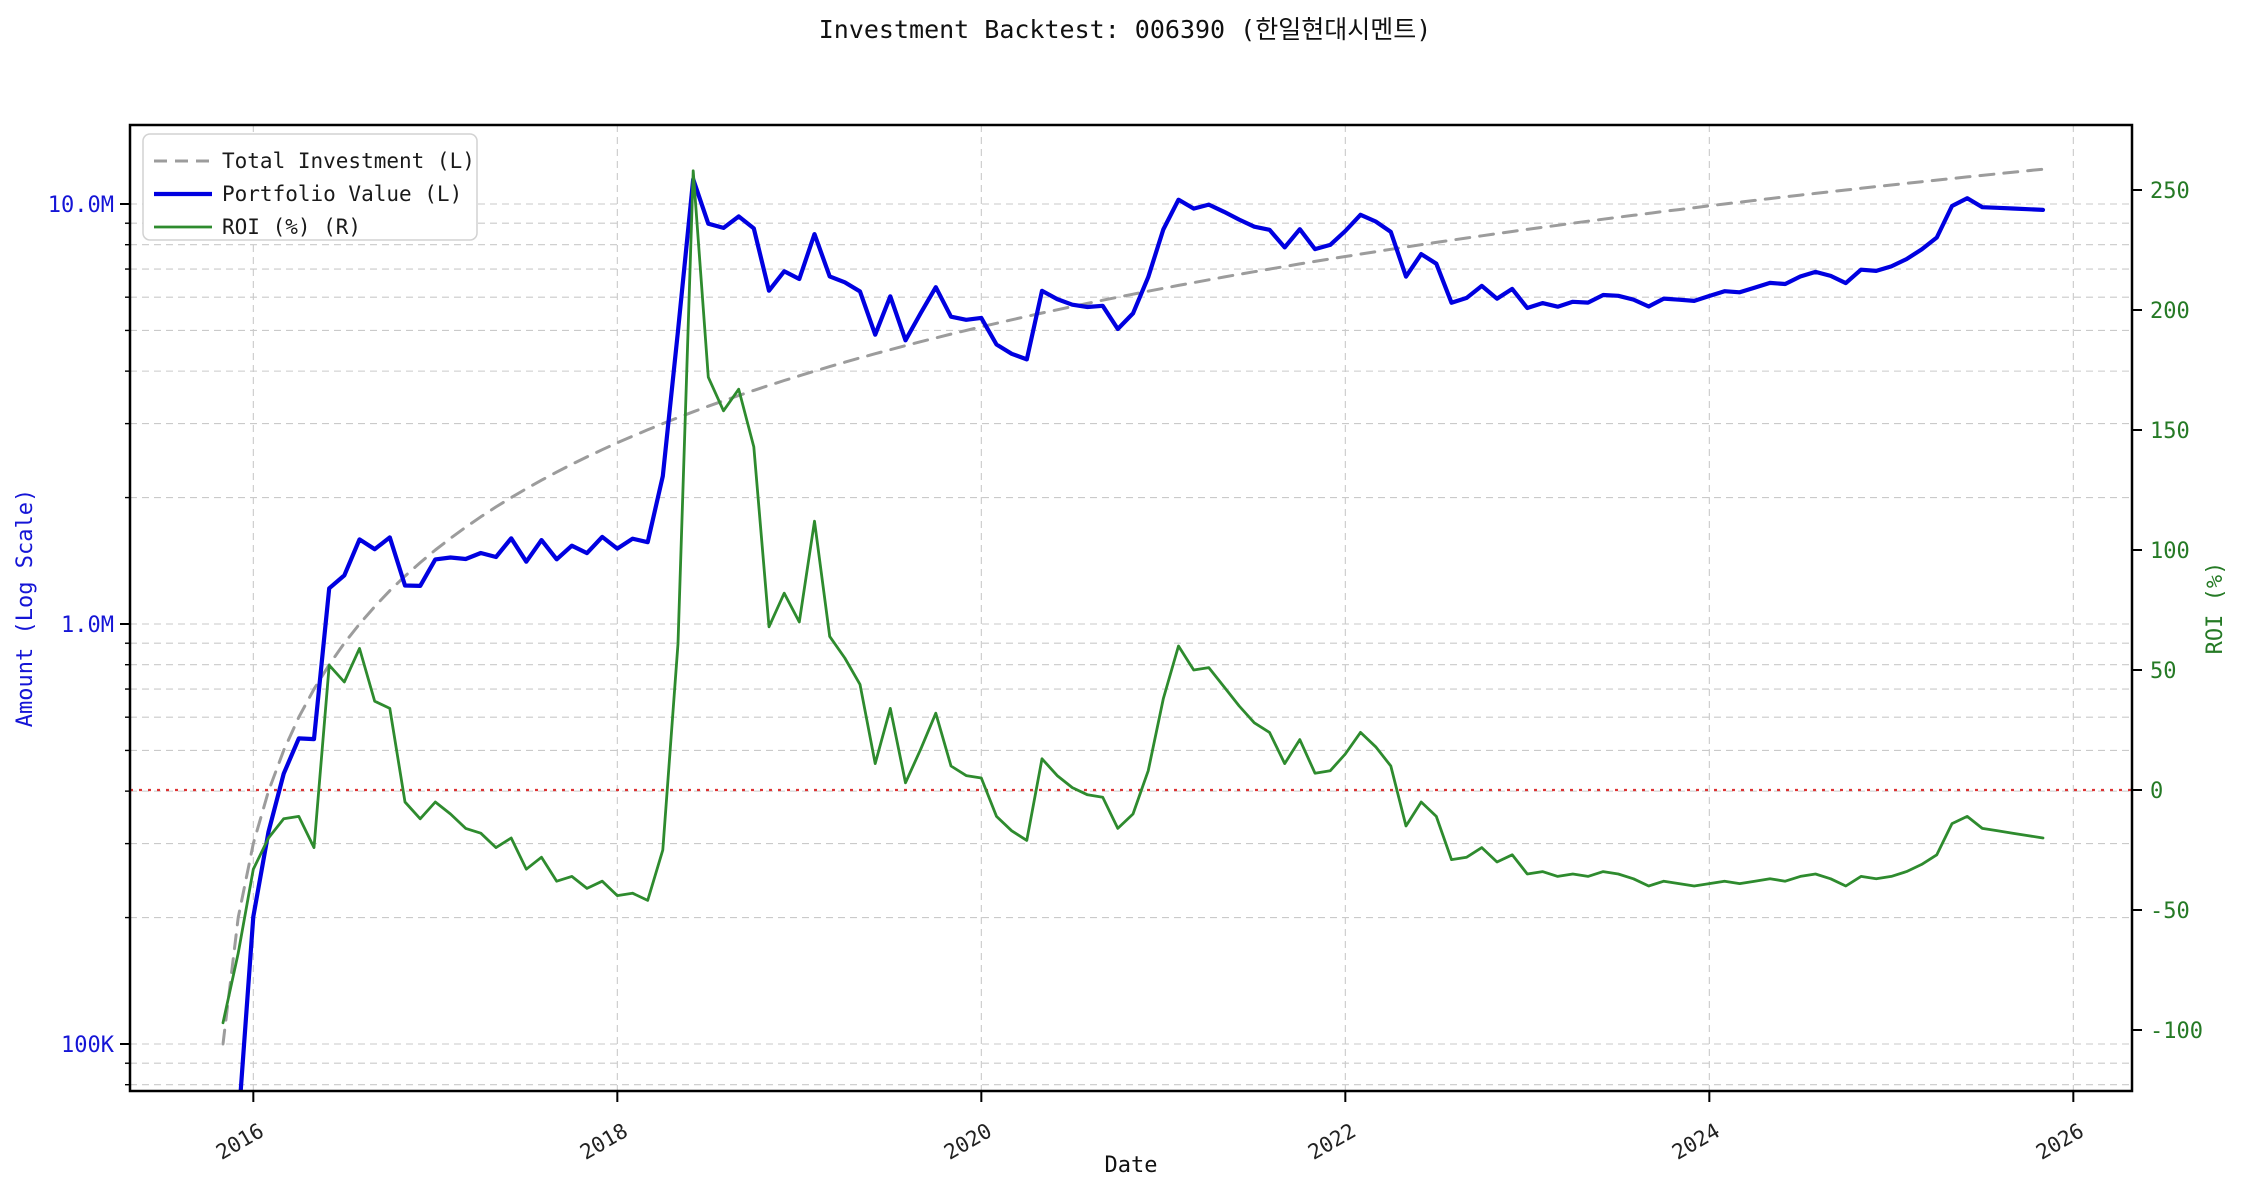 Image resolution: width=2250 pixels, height=1204 pixels. I want to click on x-axis-label: Date, so click(1131, 1165).